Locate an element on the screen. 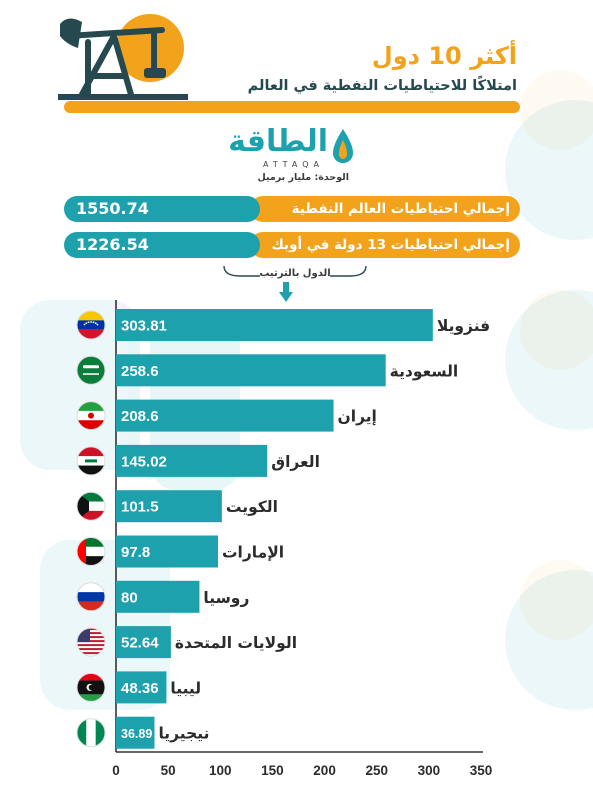  ranking-label: الدول بالترتيب is located at coordinates (295, 273).